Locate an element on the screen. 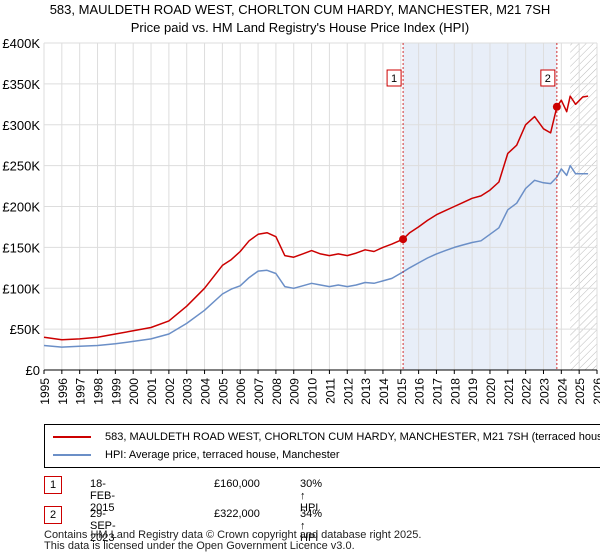 Image resolution: width=600 pixels, height=560 pixels. x-tick-label: 1997 is located at coordinates (81, 391).